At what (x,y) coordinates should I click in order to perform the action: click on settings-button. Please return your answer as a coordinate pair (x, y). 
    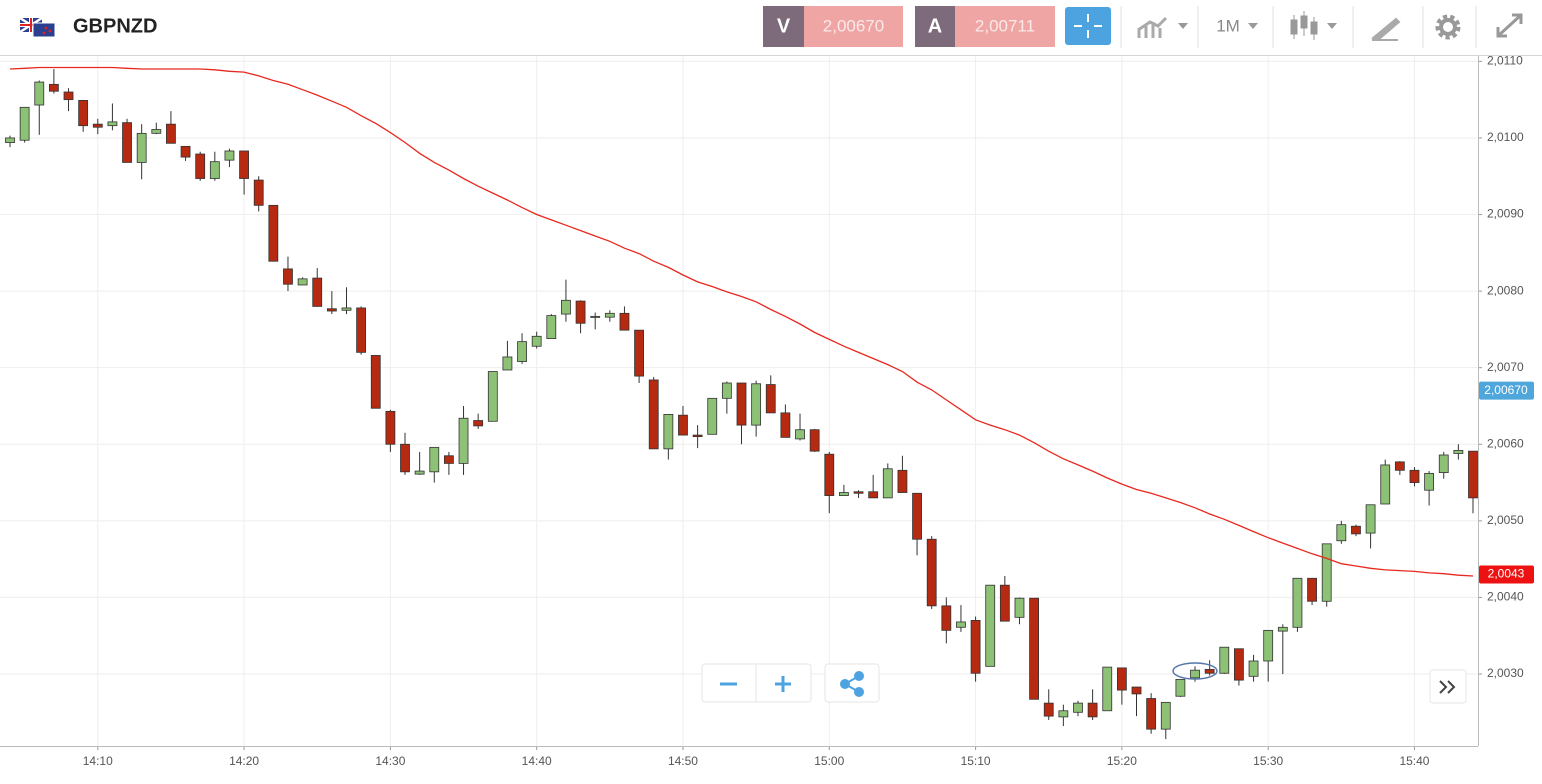
    Looking at the image, I should click on (1448, 27).